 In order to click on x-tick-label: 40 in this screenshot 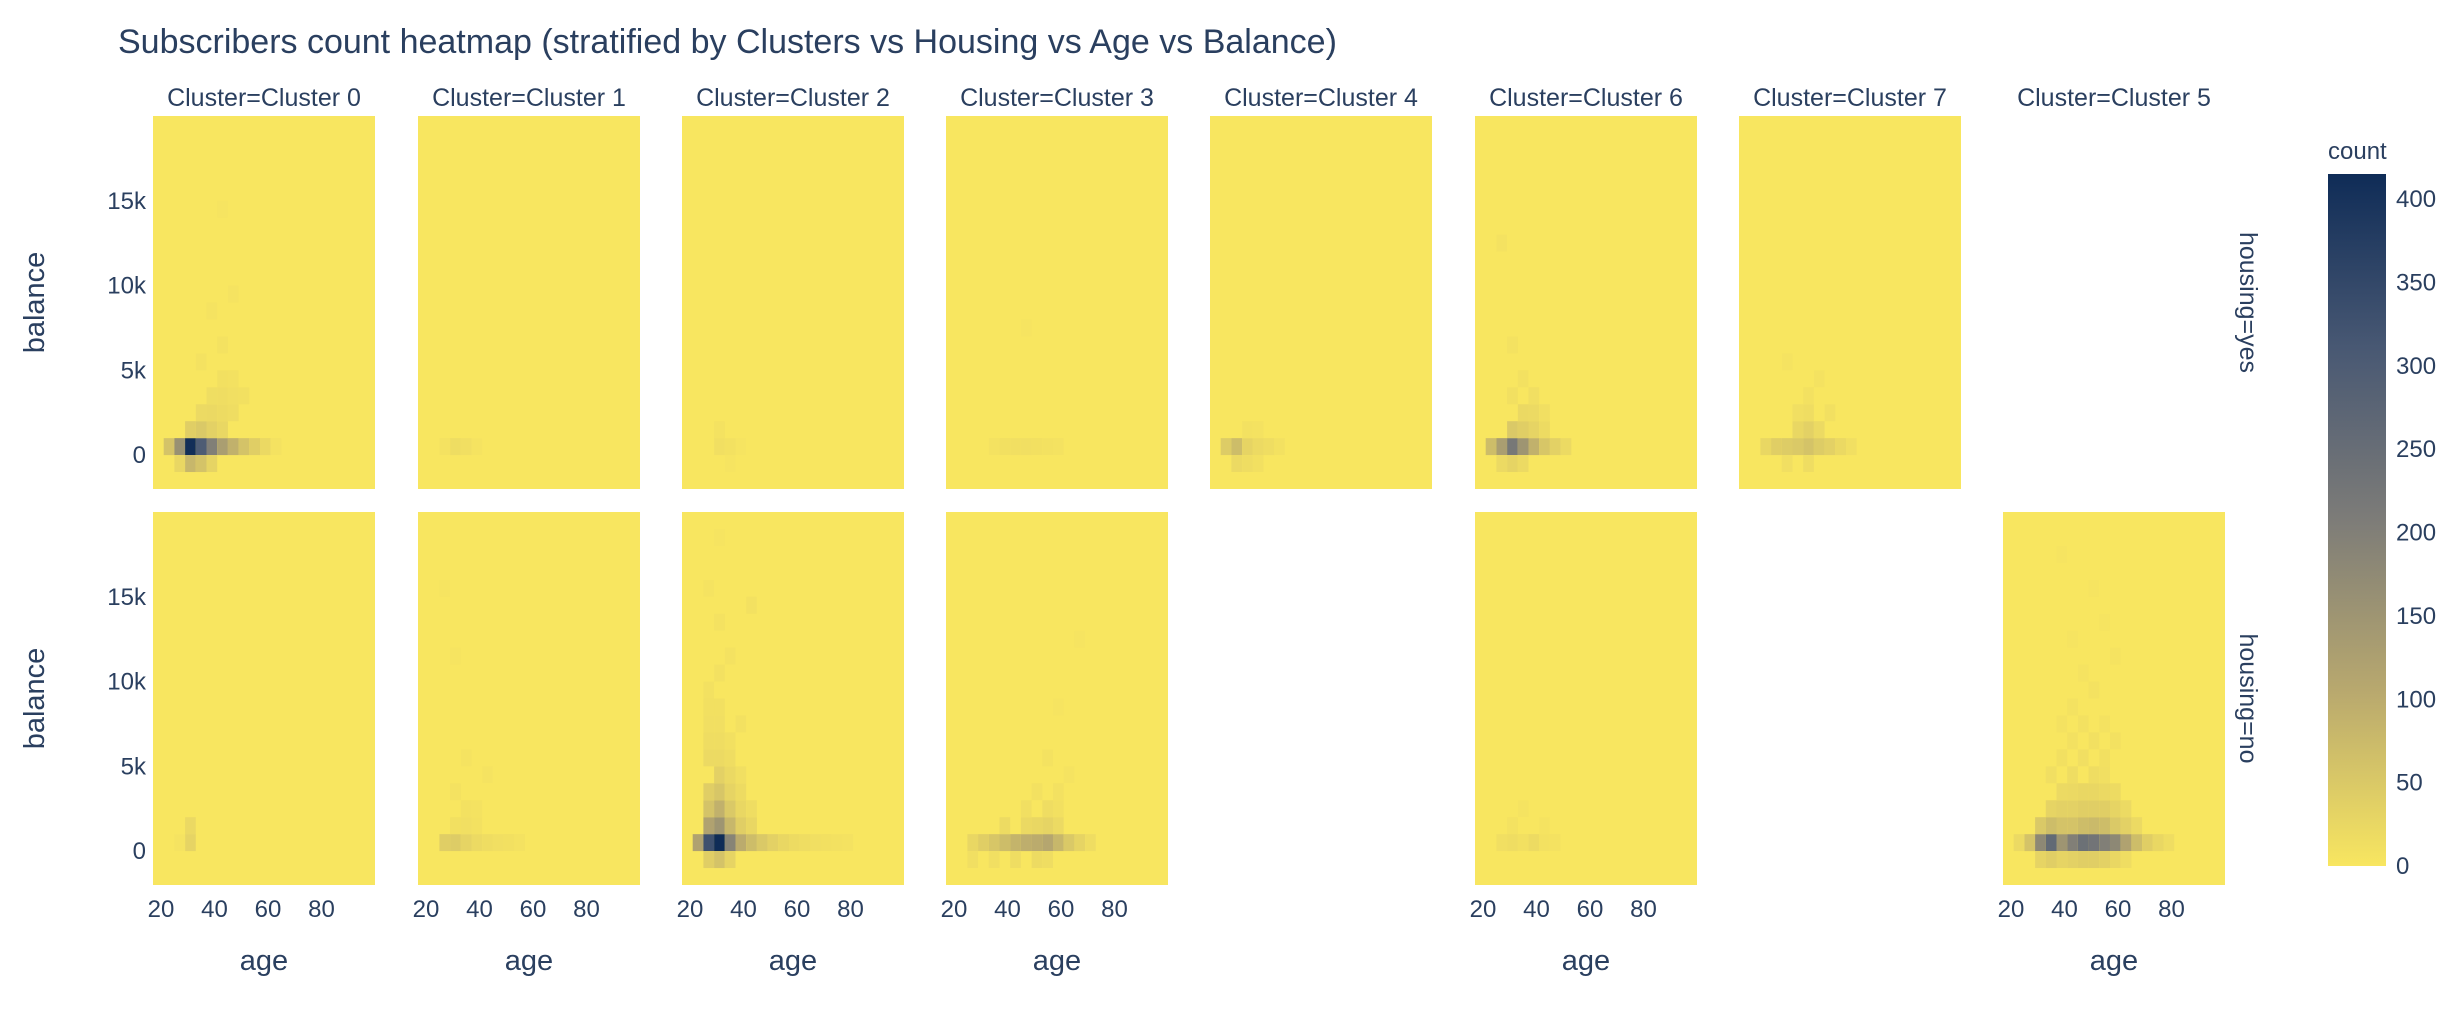, I will do `click(743, 909)`.